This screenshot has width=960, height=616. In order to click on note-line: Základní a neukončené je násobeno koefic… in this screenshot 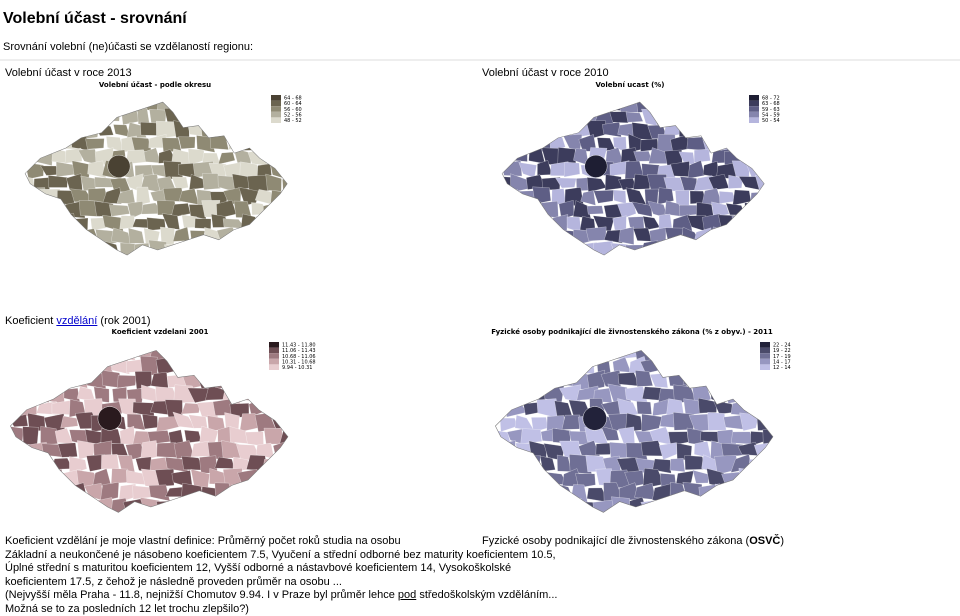, I will do `click(281, 556)`.